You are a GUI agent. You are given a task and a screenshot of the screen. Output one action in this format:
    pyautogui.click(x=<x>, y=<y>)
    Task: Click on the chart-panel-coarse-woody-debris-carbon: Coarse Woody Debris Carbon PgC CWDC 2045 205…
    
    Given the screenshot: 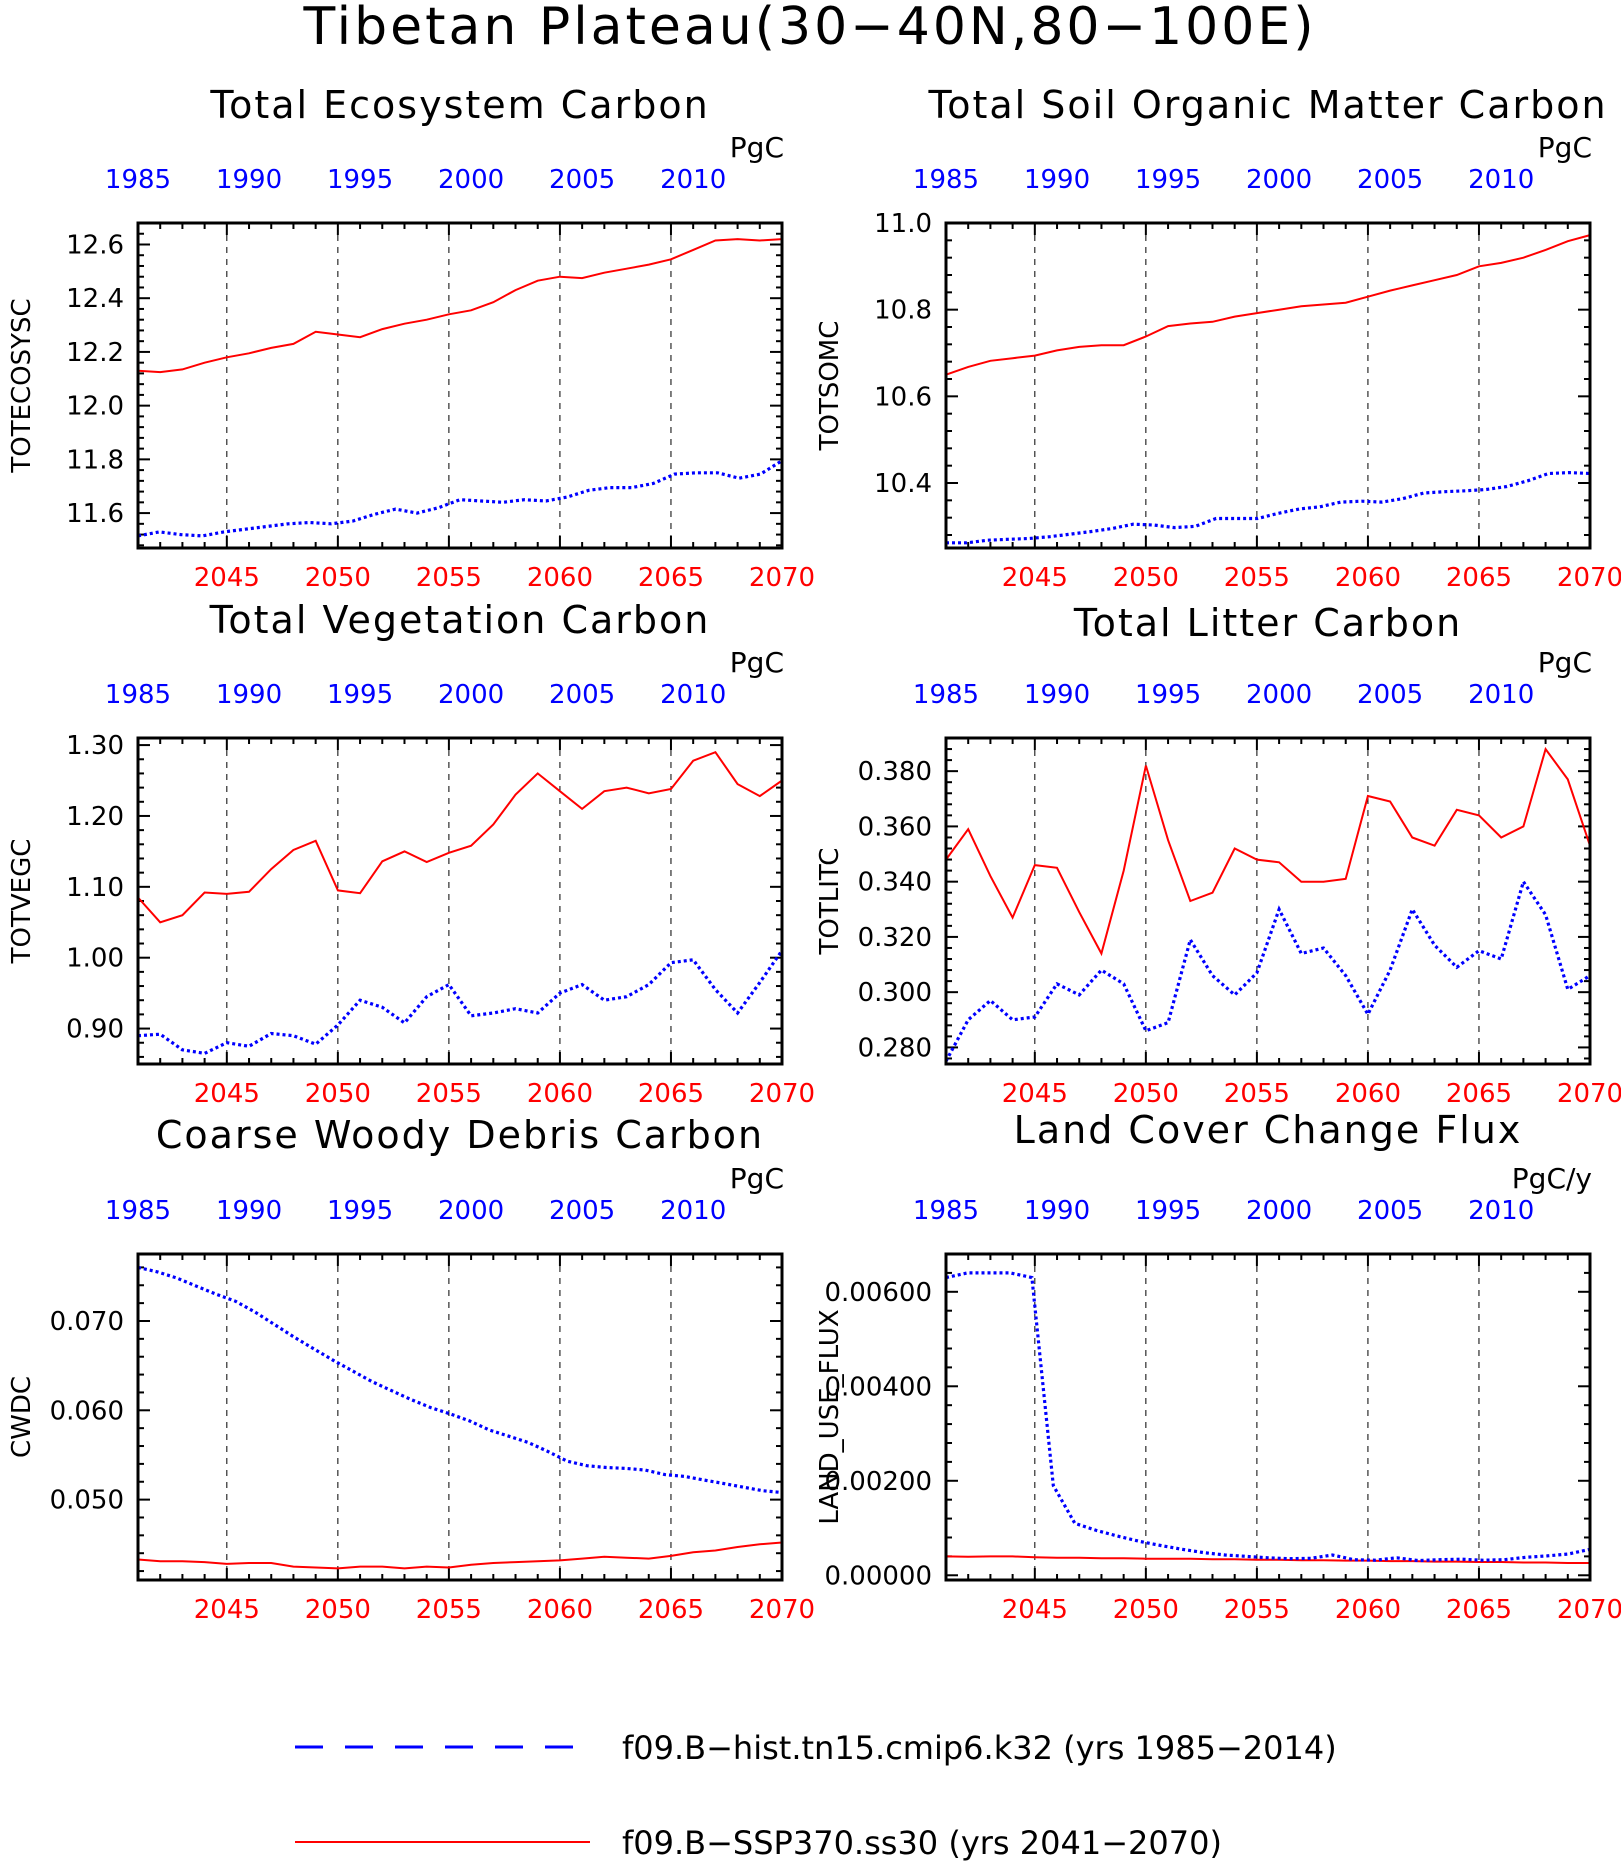 What is the action you would take?
    pyautogui.click(x=411, y=1369)
    